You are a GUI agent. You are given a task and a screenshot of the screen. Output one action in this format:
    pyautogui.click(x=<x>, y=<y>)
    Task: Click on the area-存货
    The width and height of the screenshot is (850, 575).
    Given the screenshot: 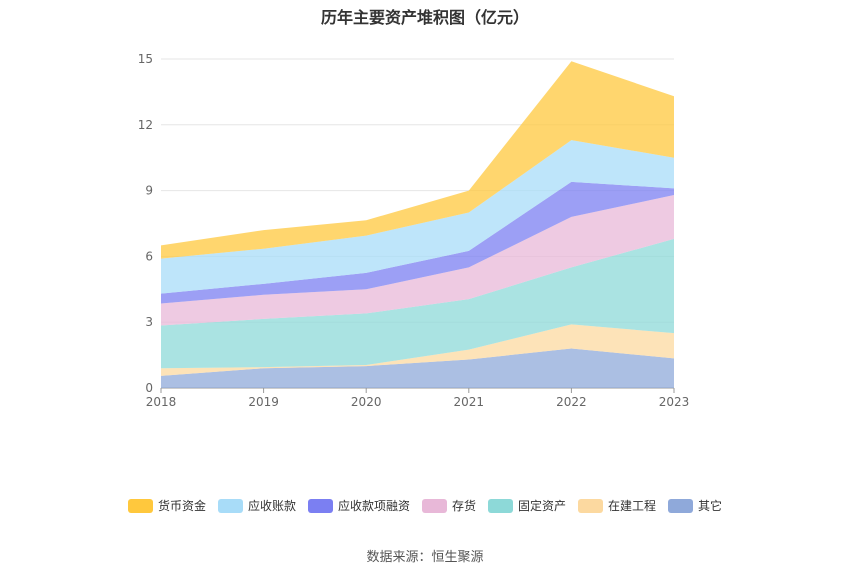 What is the action you would take?
    pyautogui.click(x=417, y=260)
    